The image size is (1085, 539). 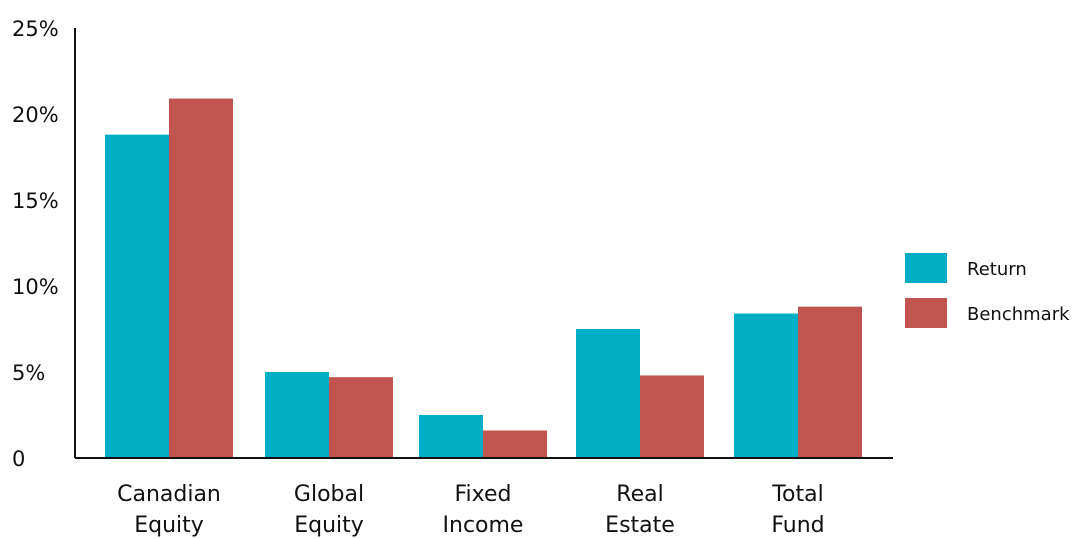 What do you see at coordinates (797, 494) in the screenshot?
I see `category-label: Total` at bounding box center [797, 494].